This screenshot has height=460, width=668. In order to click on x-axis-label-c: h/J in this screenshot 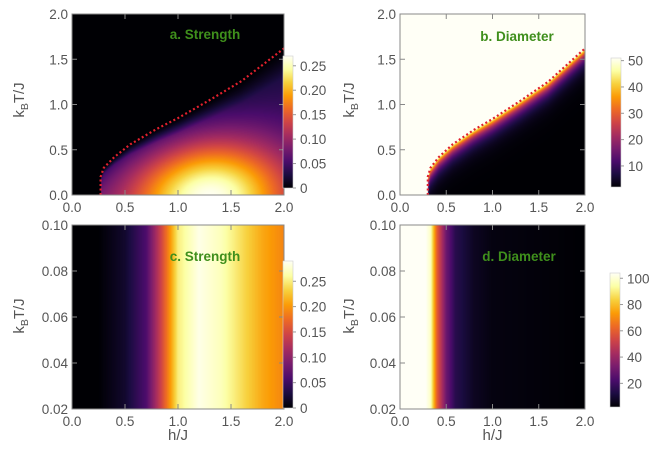, I will do `click(178, 435)`.